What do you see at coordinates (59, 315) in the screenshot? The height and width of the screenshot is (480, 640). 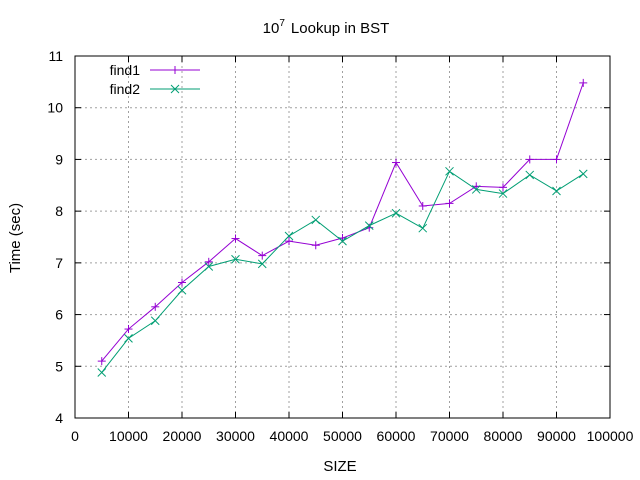 I see `y-tick-label: 6` at bounding box center [59, 315].